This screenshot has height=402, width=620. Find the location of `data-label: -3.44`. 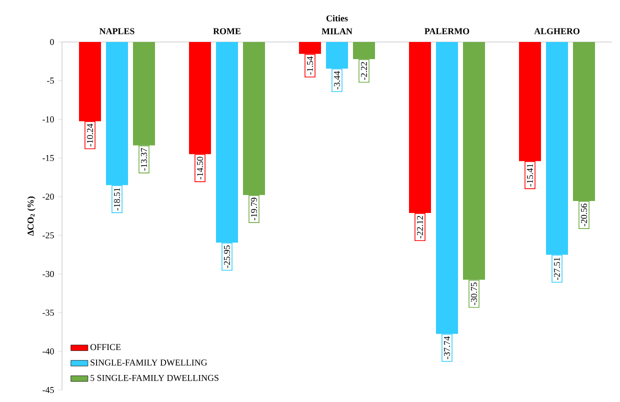

data-label: -3.44 is located at coordinates (337, 80).